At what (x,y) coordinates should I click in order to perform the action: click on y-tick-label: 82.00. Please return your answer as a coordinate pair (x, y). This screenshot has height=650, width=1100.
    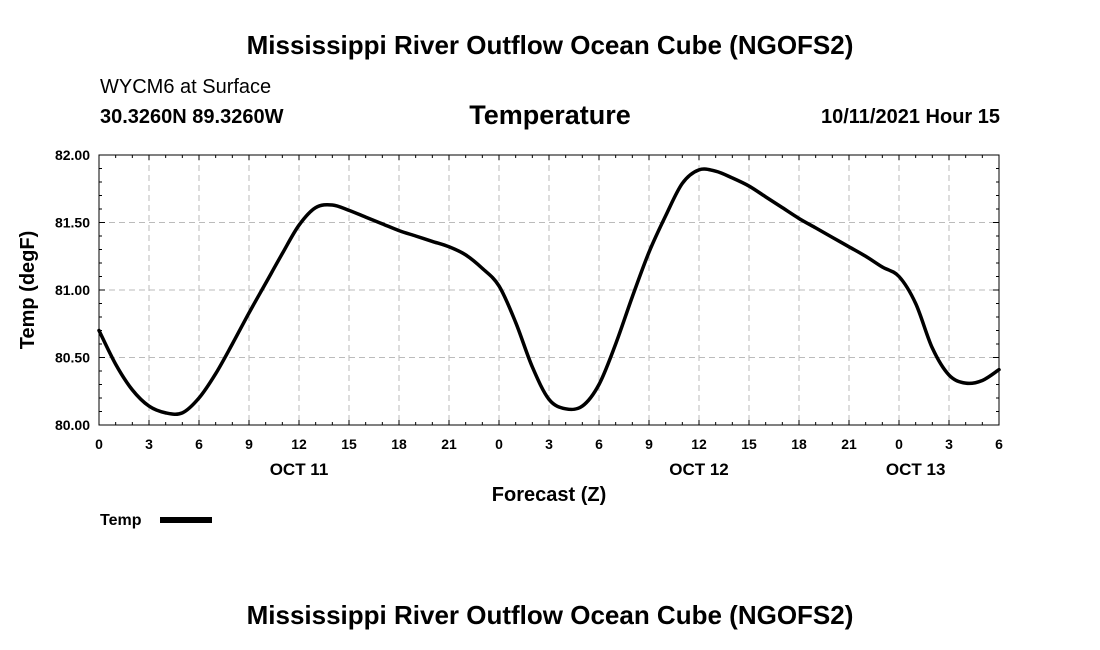
    Looking at the image, I should click on (72, 155).